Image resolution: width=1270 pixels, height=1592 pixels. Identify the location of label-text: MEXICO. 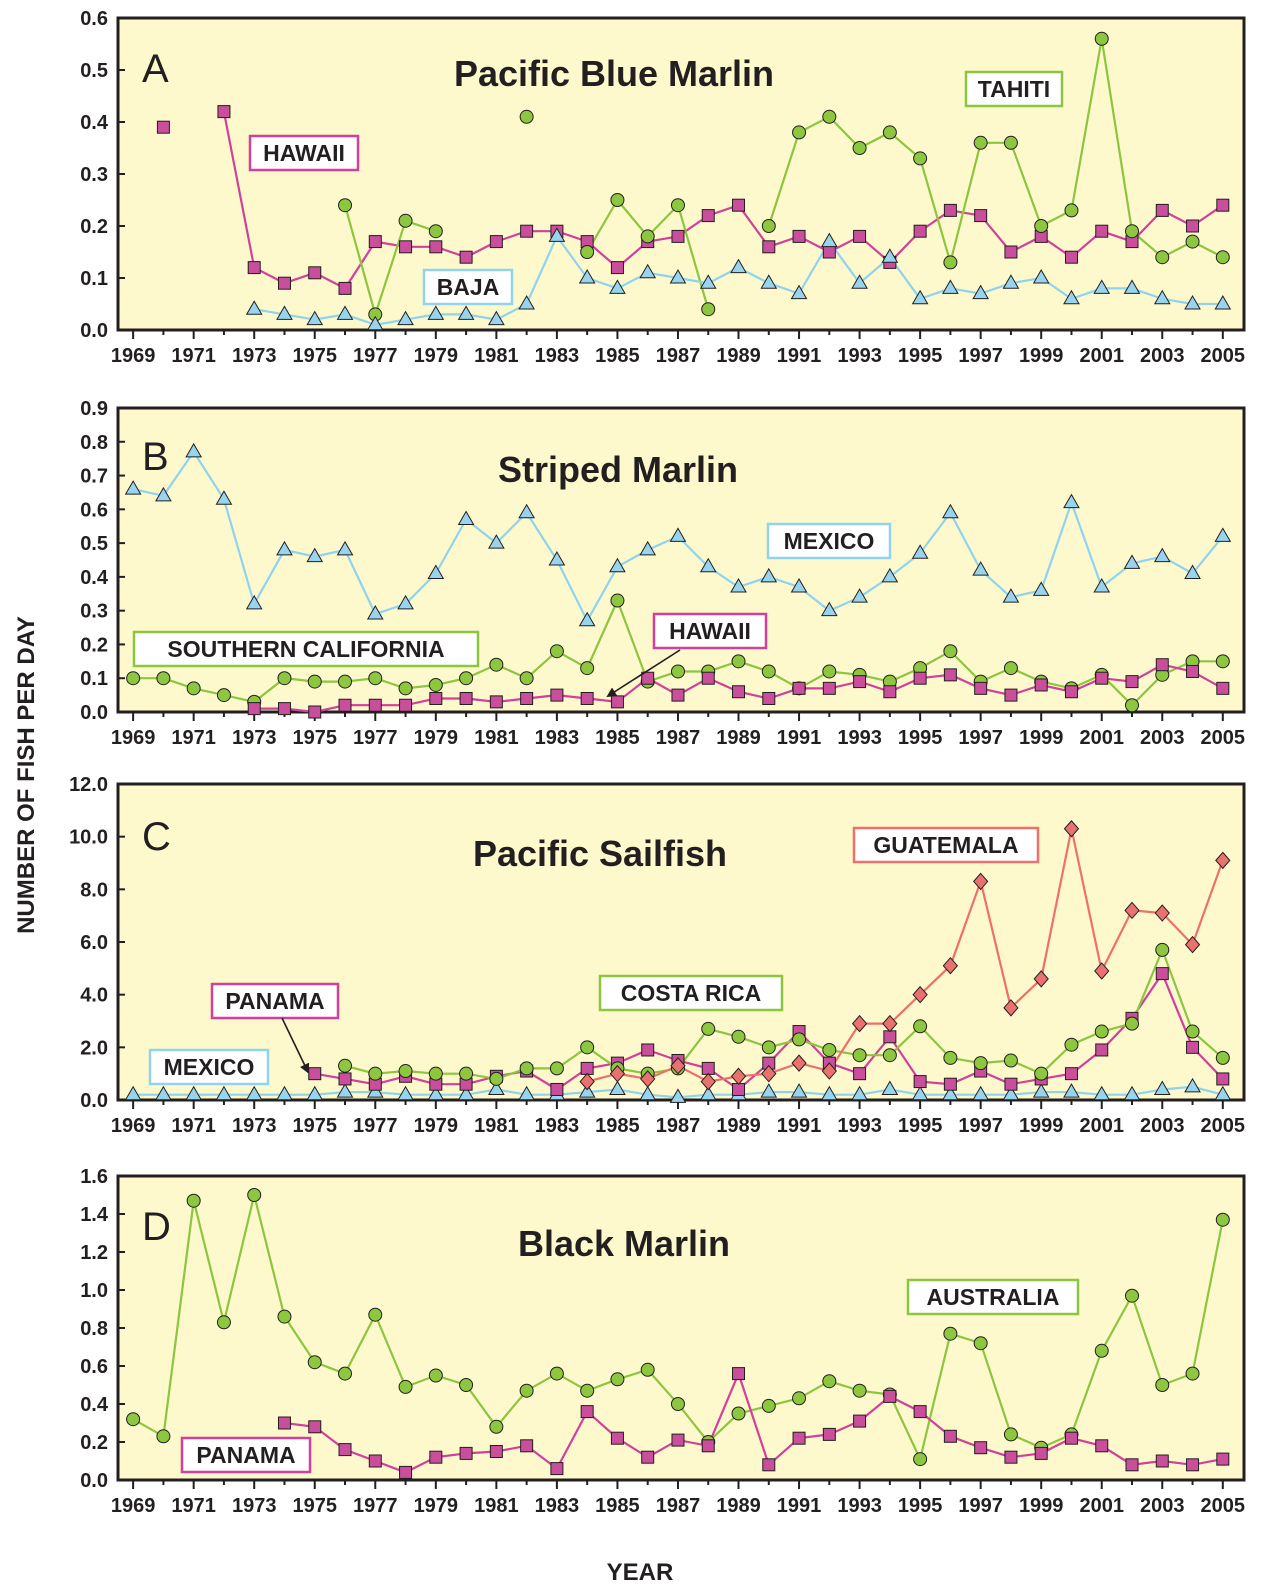
(209, 1067).